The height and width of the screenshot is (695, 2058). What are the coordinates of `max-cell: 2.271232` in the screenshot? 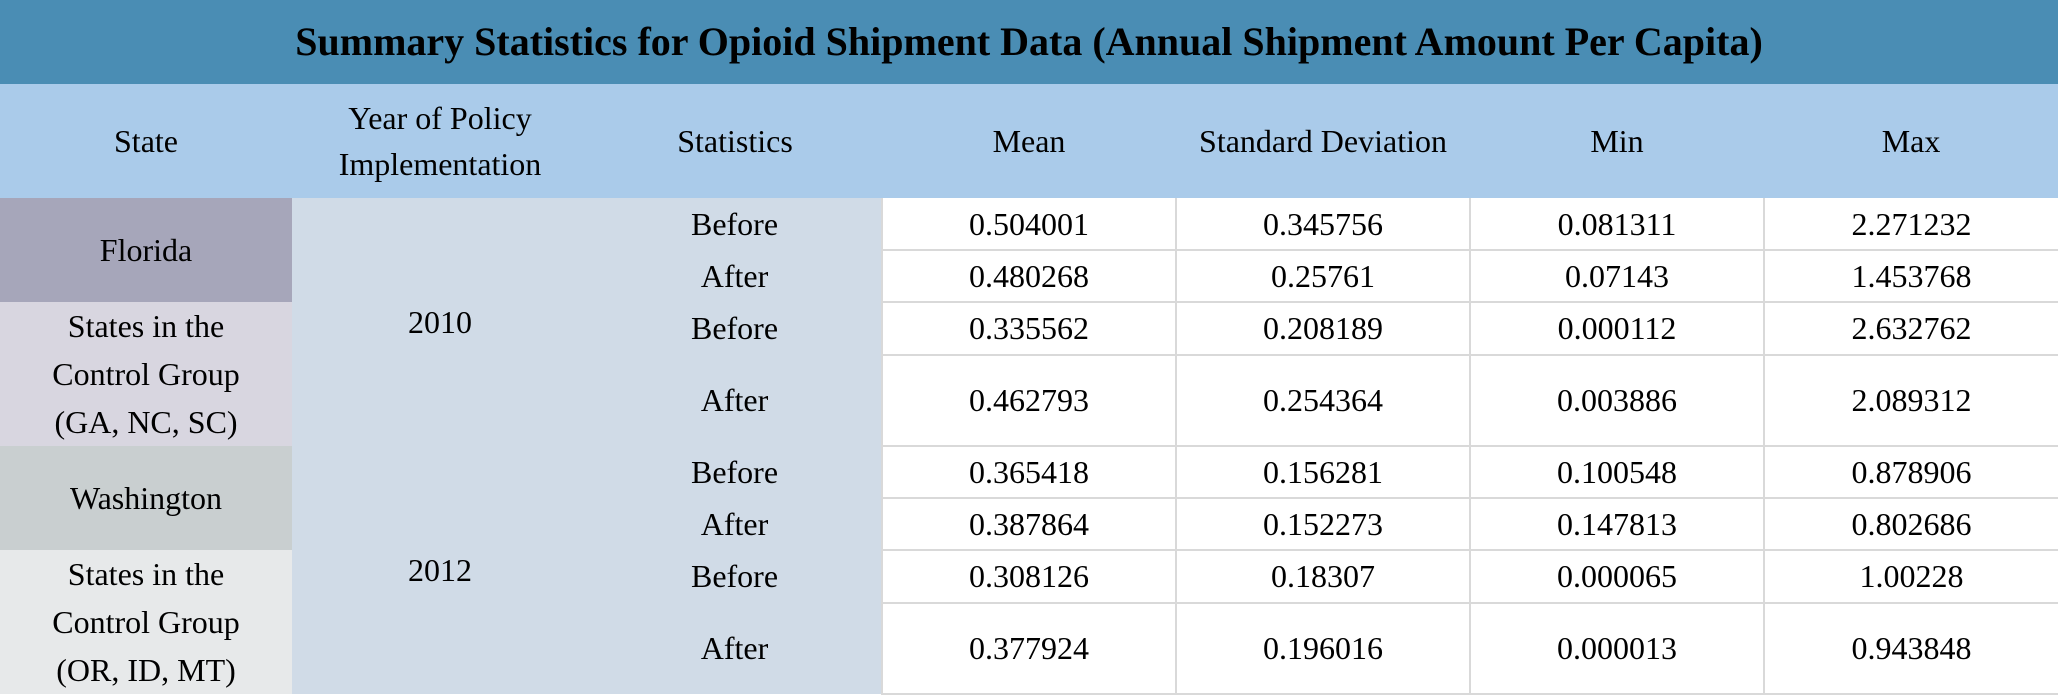 It's located at (1910, 224).